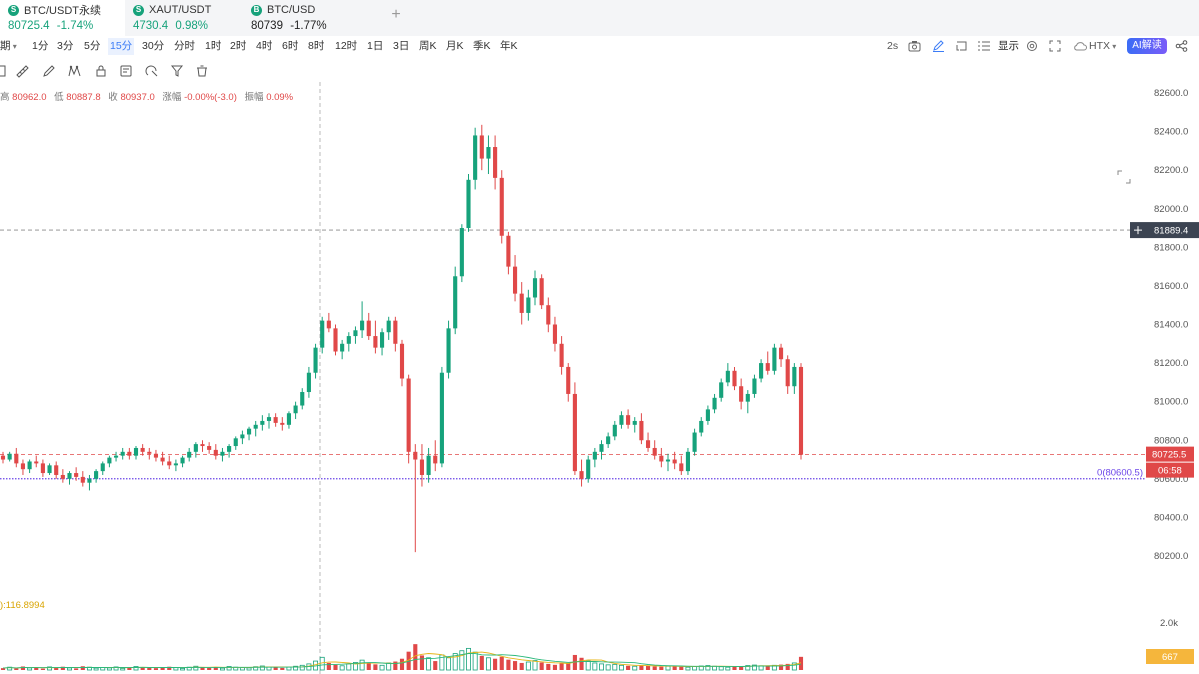 The width and height of the screenshot is (1199, 674). What do you see at coordinates (213, 46) in the screenshot?
I see `timeframe-1h: 1时` at bounding box center [213, 46].